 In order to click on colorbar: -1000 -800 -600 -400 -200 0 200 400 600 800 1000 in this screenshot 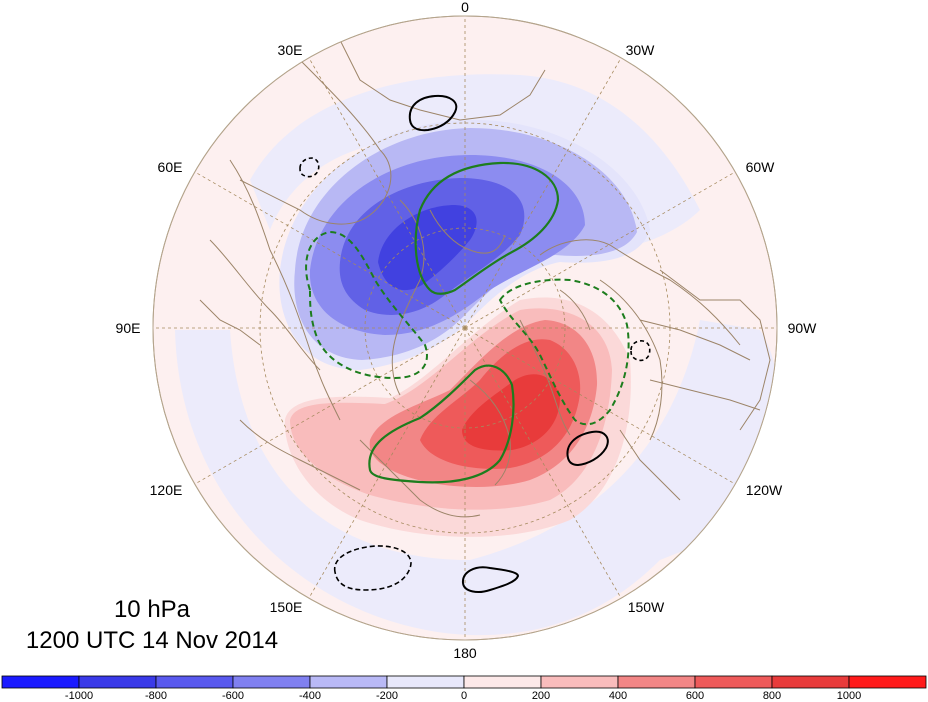, I will do `click(464, 688)`.